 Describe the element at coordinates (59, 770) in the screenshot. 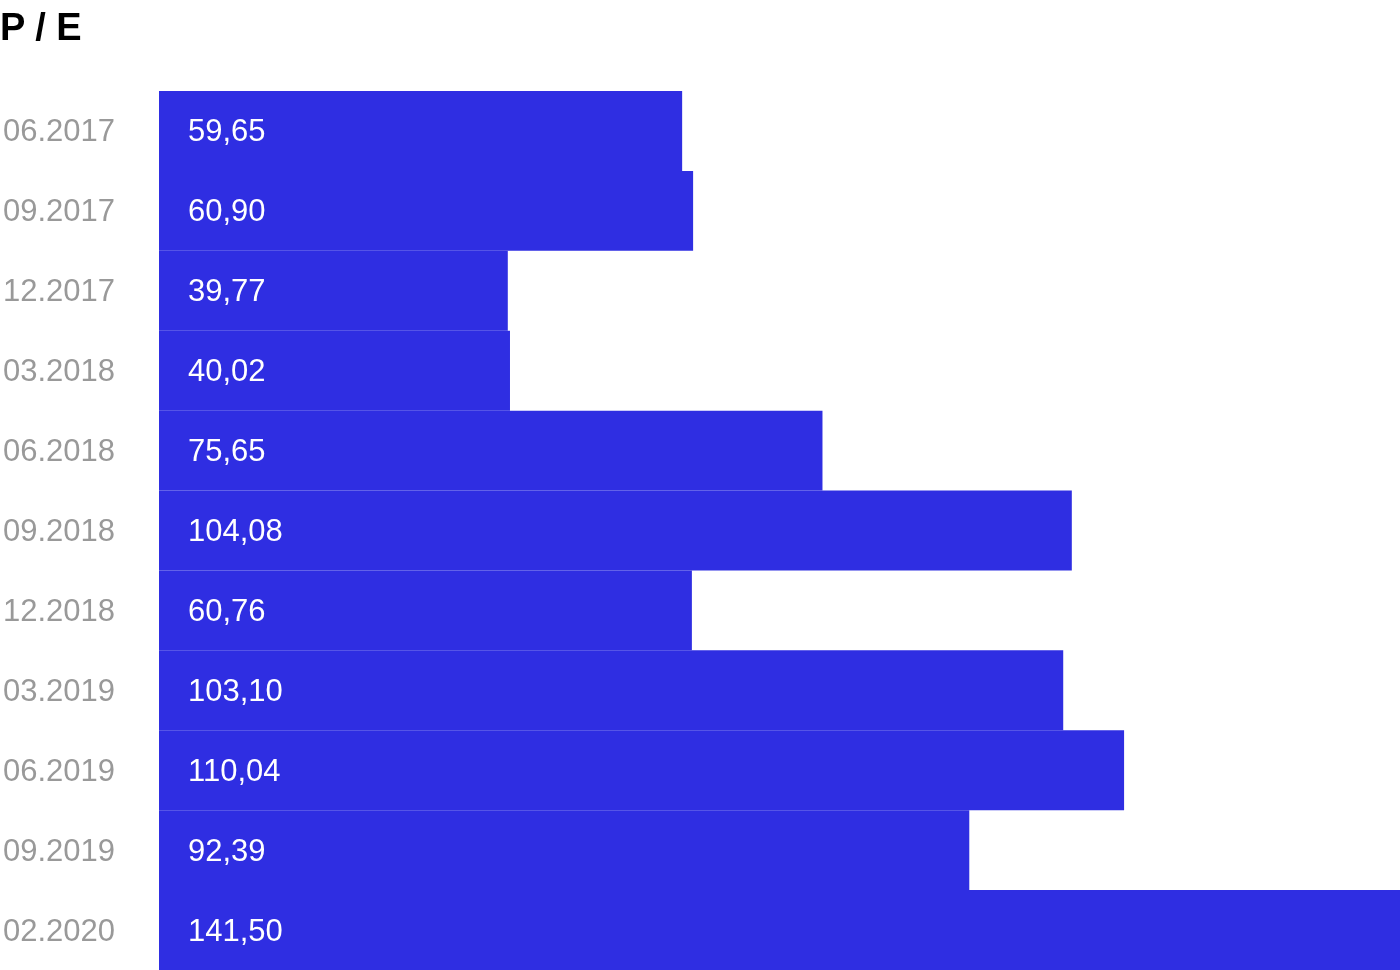

I see `y-tick-label: 06.2019` at that location.